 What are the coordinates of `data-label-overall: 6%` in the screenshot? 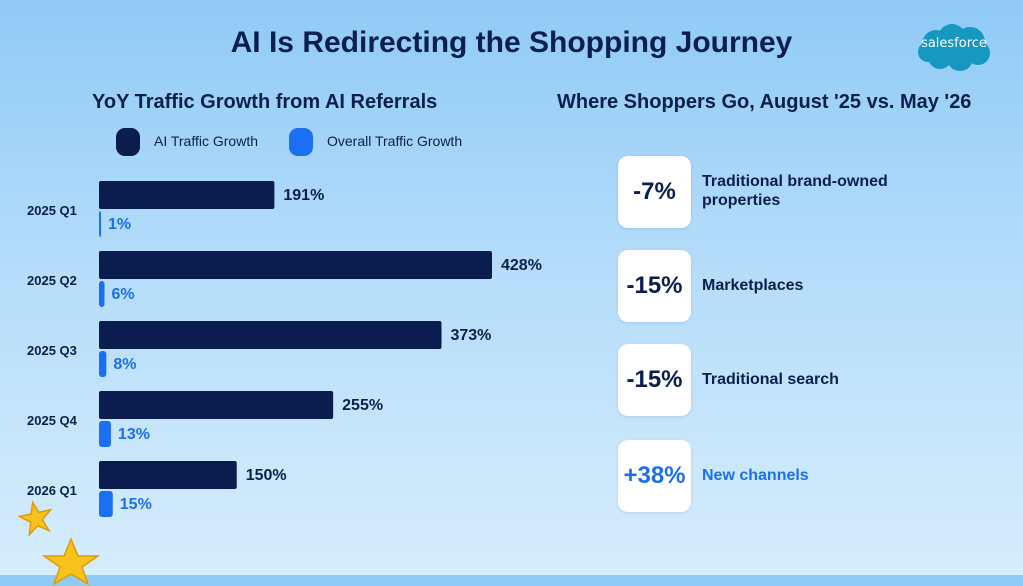 It's located at (123, 294).